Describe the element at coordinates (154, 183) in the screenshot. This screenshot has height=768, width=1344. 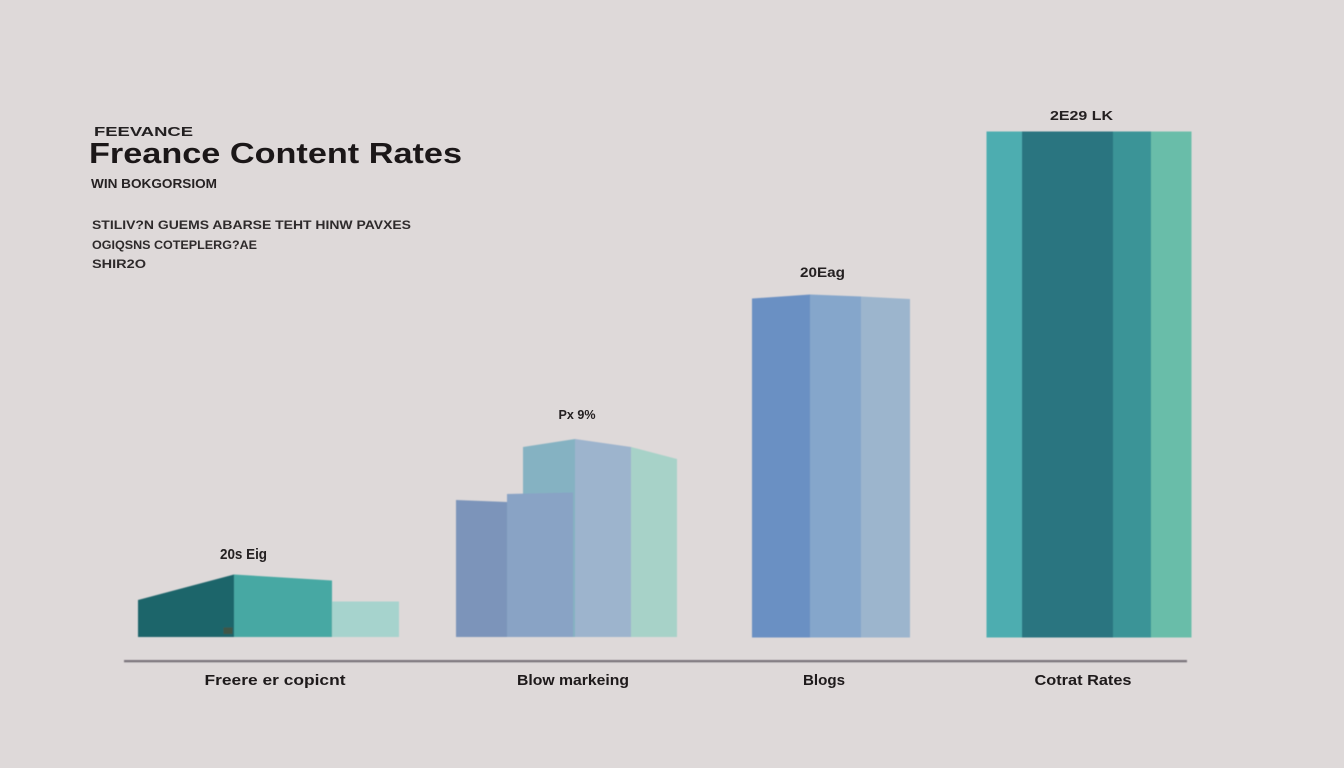
I see `svg-text: WIN BOKGORSIOM` at that location.